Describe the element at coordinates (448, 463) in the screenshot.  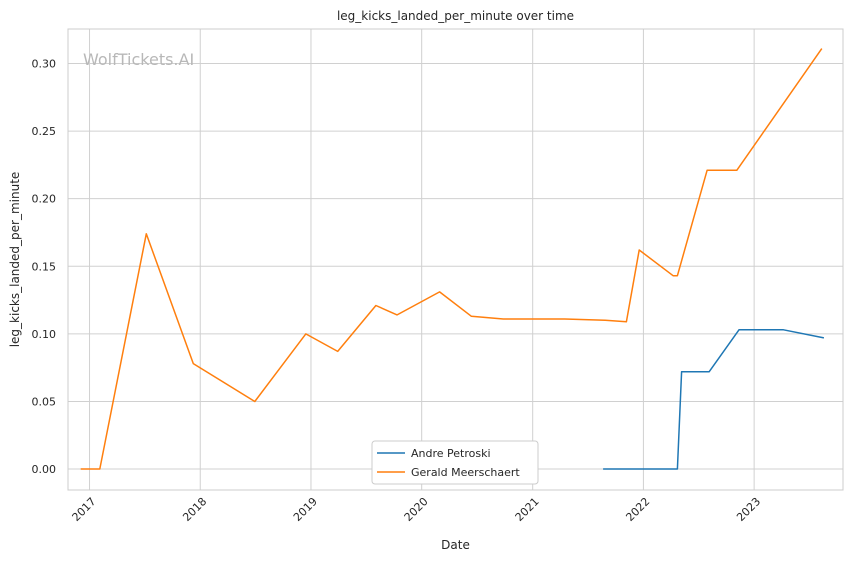
I see `legend-items: Andre Petroski Gerald Meerschaert` at that location.